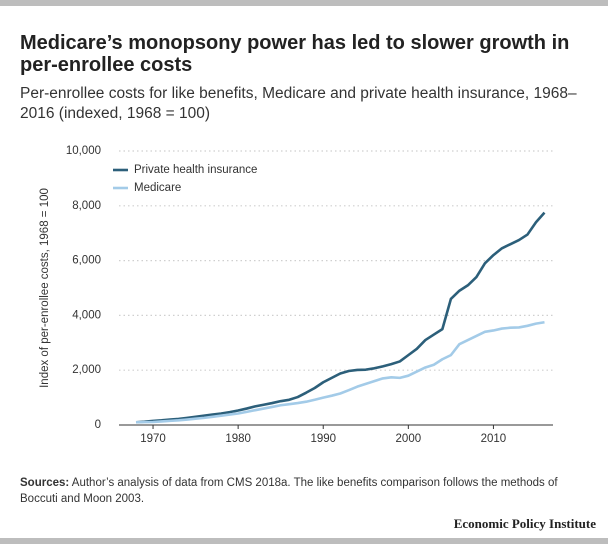  What do you see at coordinates (323, 439) in the screenshot?
I see `x-tick-label: 1990` at bounding box center [323, 439].